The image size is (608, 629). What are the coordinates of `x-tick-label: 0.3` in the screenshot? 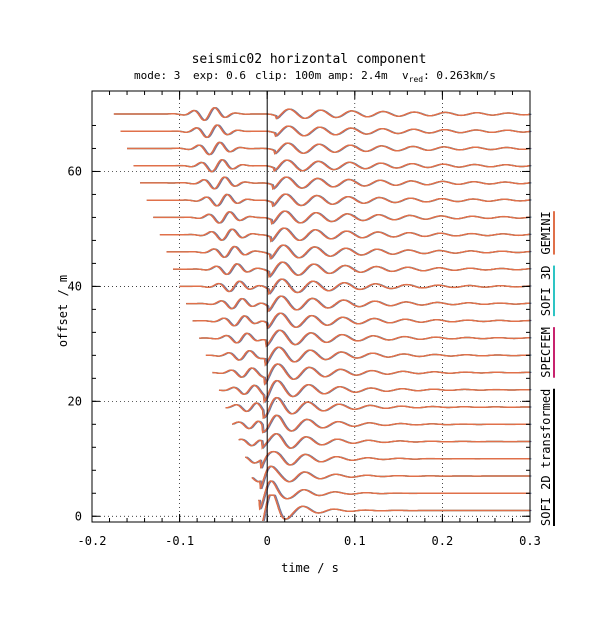 It's located at (530, 541).